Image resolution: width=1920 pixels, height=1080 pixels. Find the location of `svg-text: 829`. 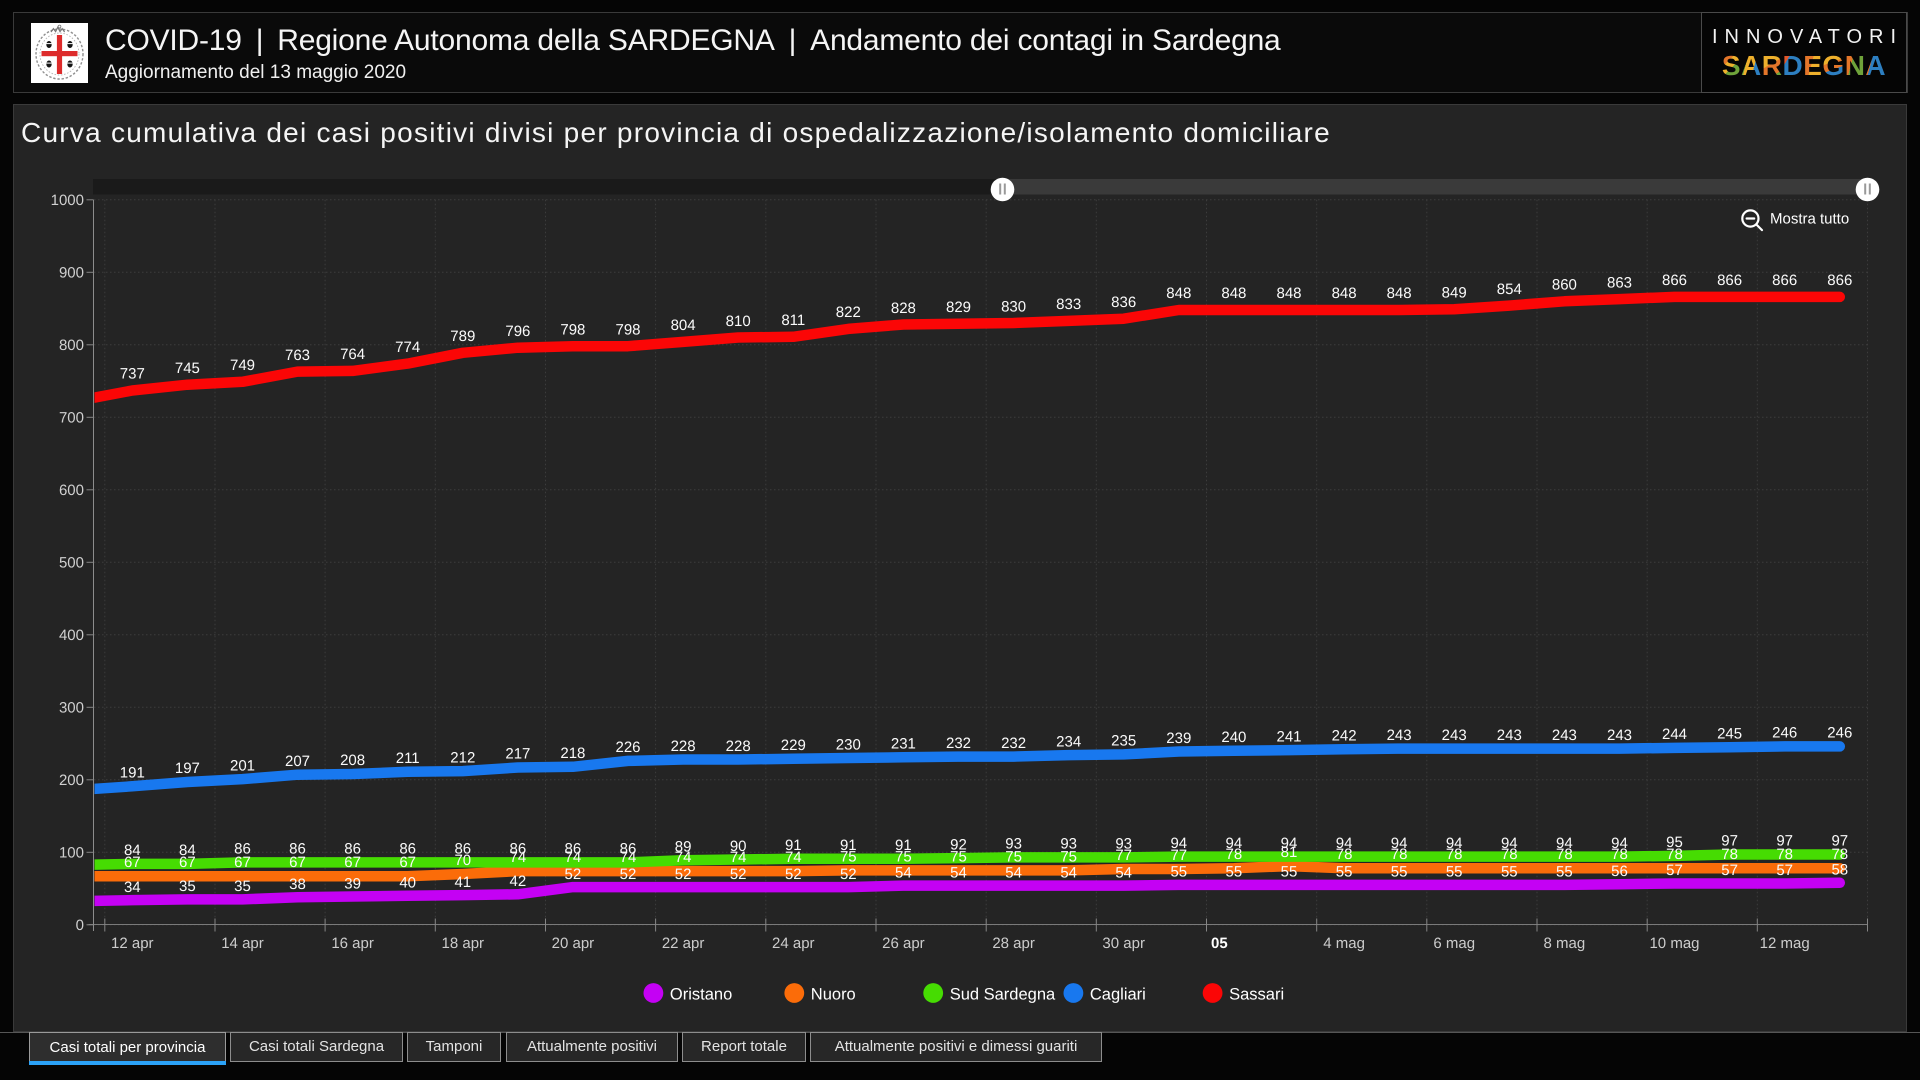

svg-text: 829 is located at coordinates (958, 307).